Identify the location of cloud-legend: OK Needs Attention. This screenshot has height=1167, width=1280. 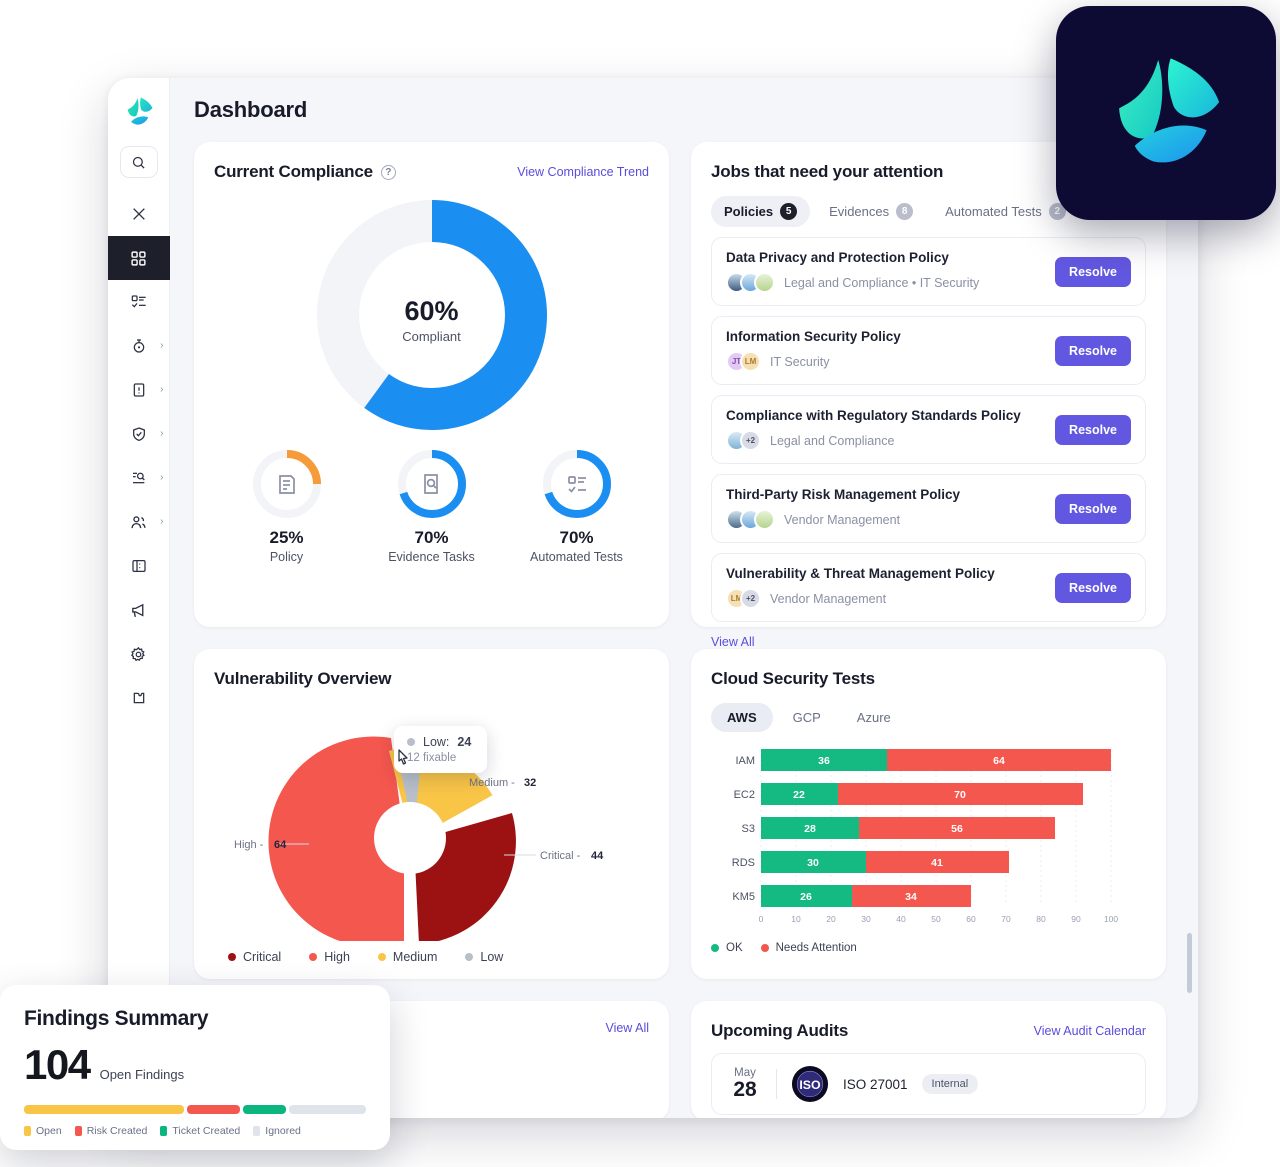
(928, 948).